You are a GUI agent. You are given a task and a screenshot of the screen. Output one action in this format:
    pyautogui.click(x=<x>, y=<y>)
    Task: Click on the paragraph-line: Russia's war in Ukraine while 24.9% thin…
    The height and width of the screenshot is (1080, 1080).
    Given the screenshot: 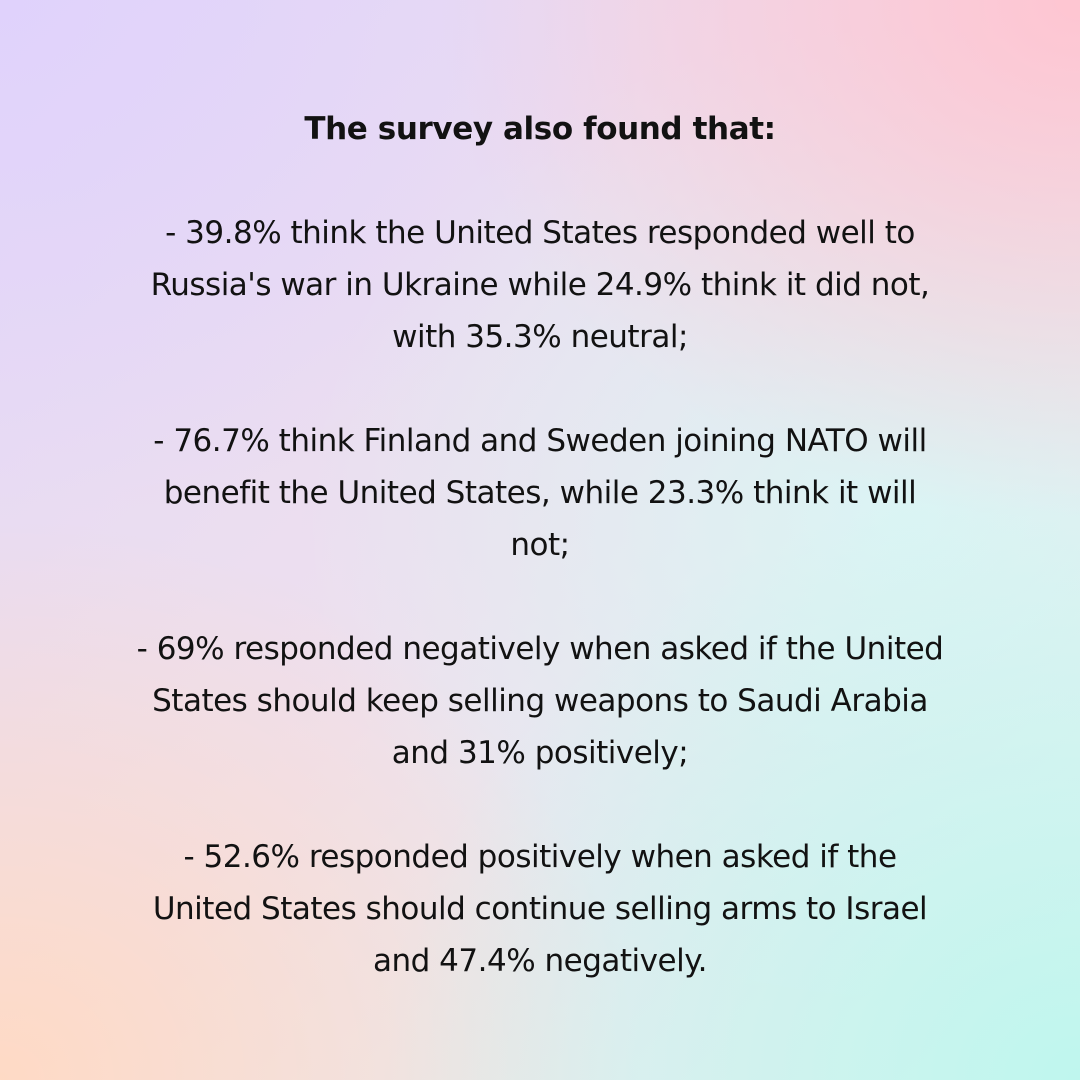 What is the action you would take?
    pyautogui.click(x=540, y=285)
    